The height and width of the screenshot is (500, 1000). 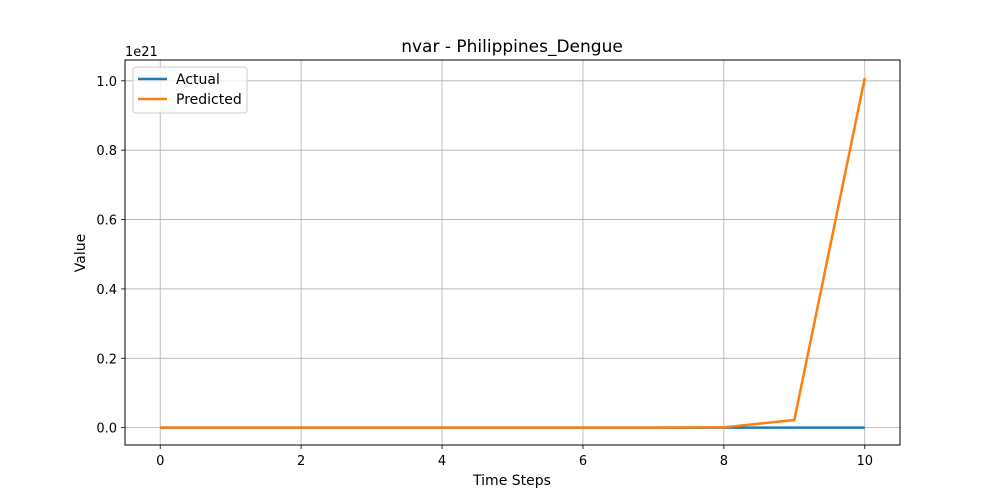 I want to click on x-tick-label: 6, so click(x=583, y=461).